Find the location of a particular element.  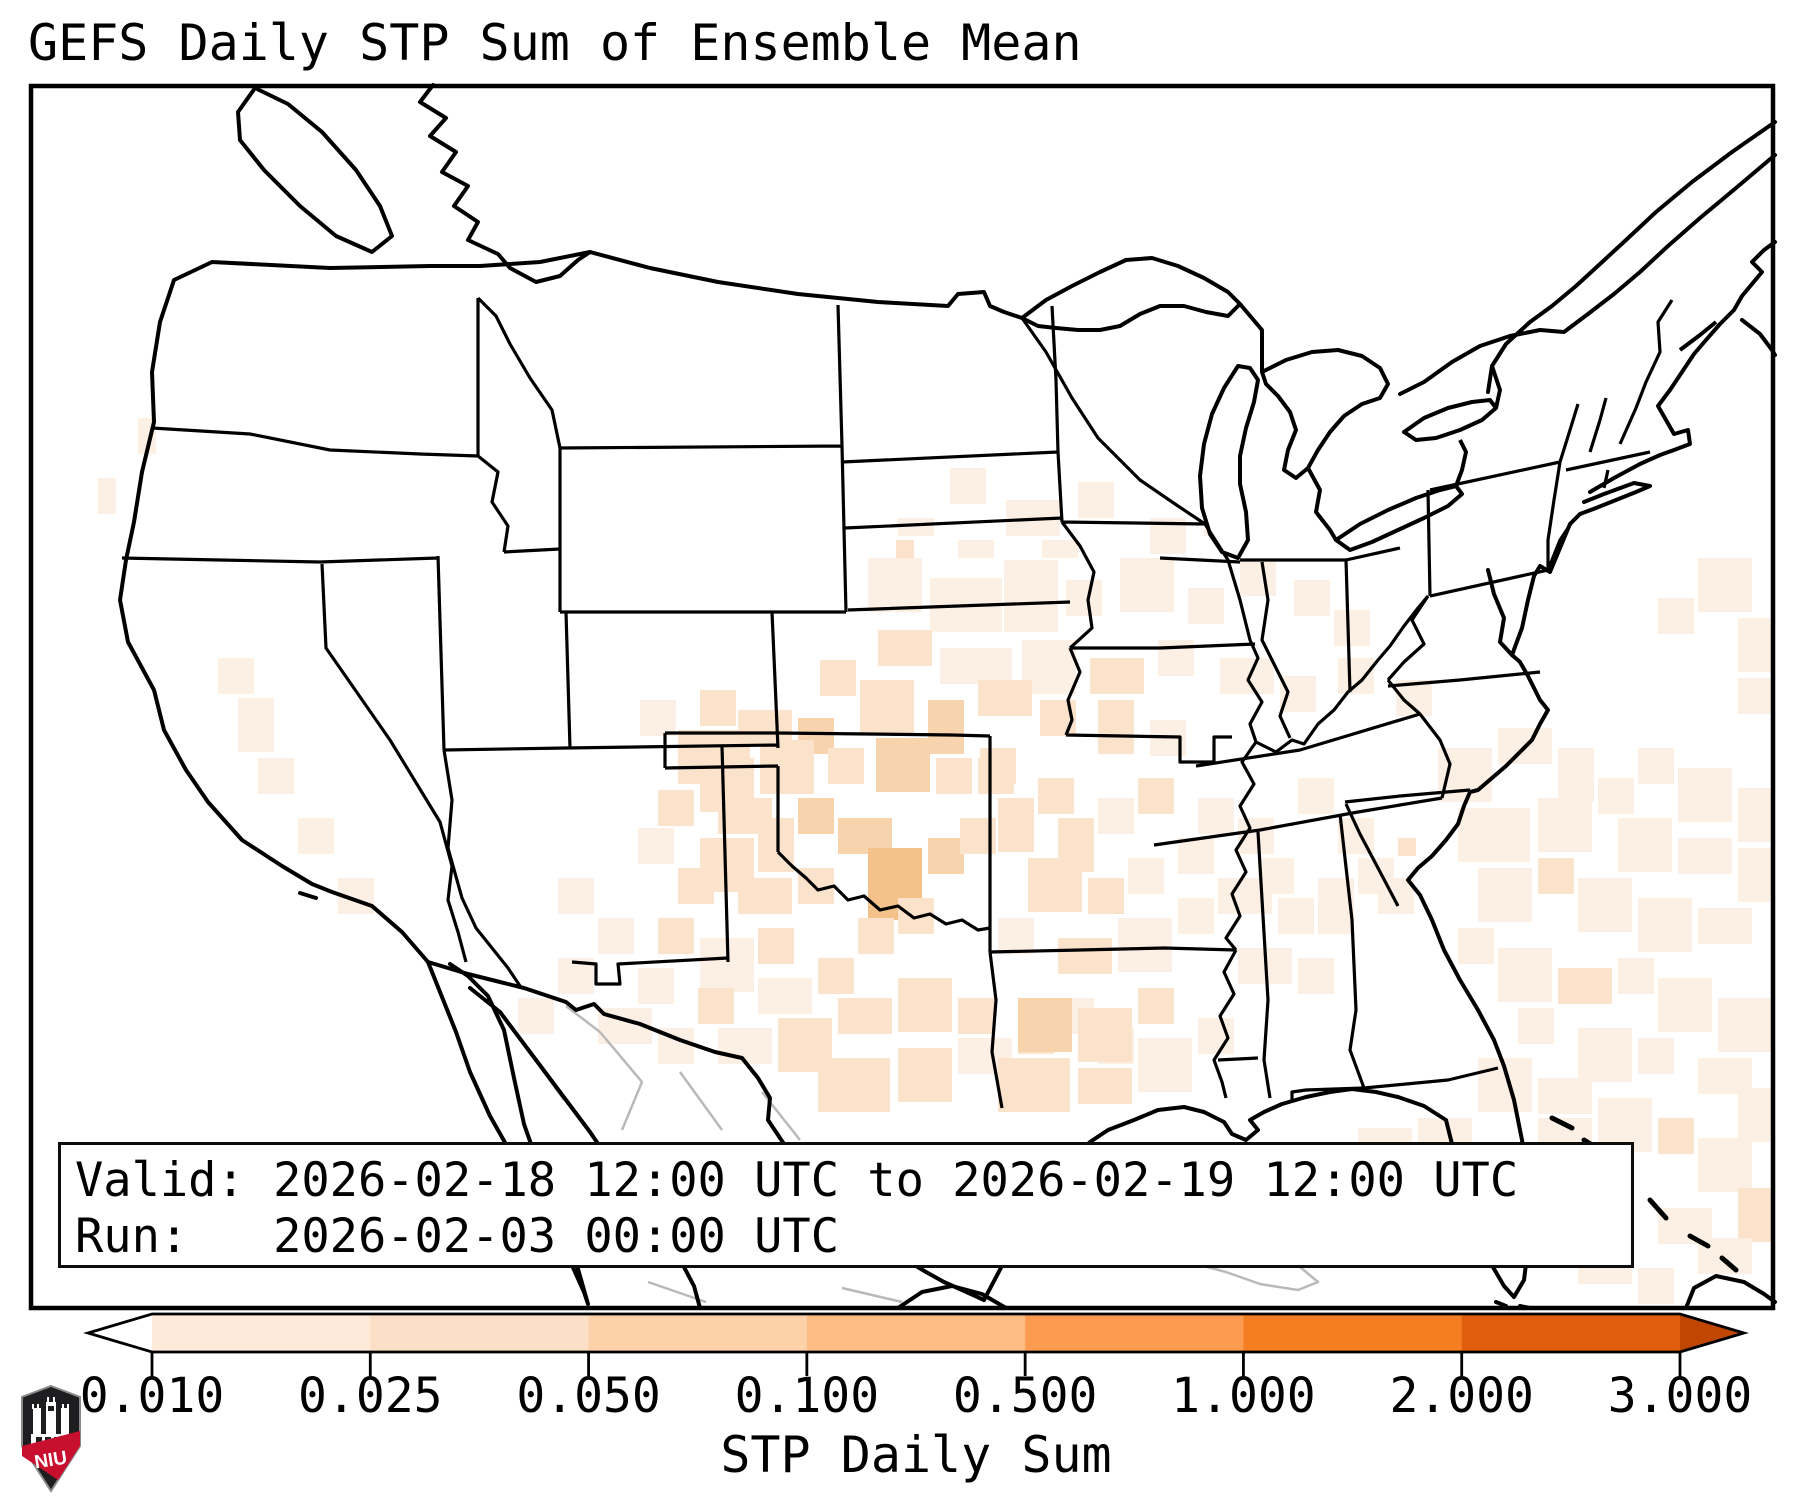

colorbar-axis-label: STP Daily Sum is located at coordinates (915, 1455).